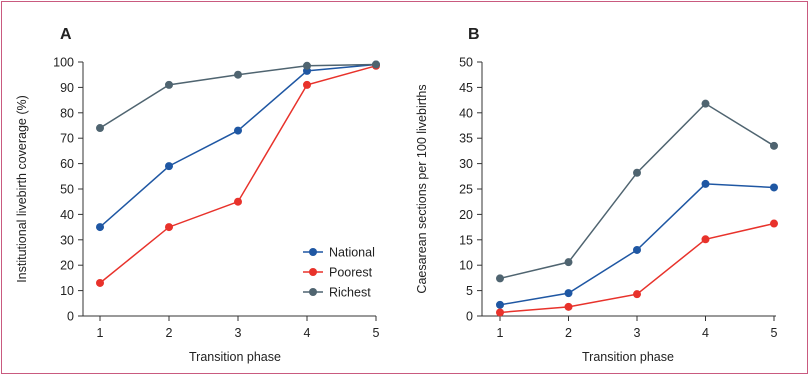 Image resolution: width=811 pixels, height=377 pixels. I want to click on y-tick-label: 90, so click(67, 88).